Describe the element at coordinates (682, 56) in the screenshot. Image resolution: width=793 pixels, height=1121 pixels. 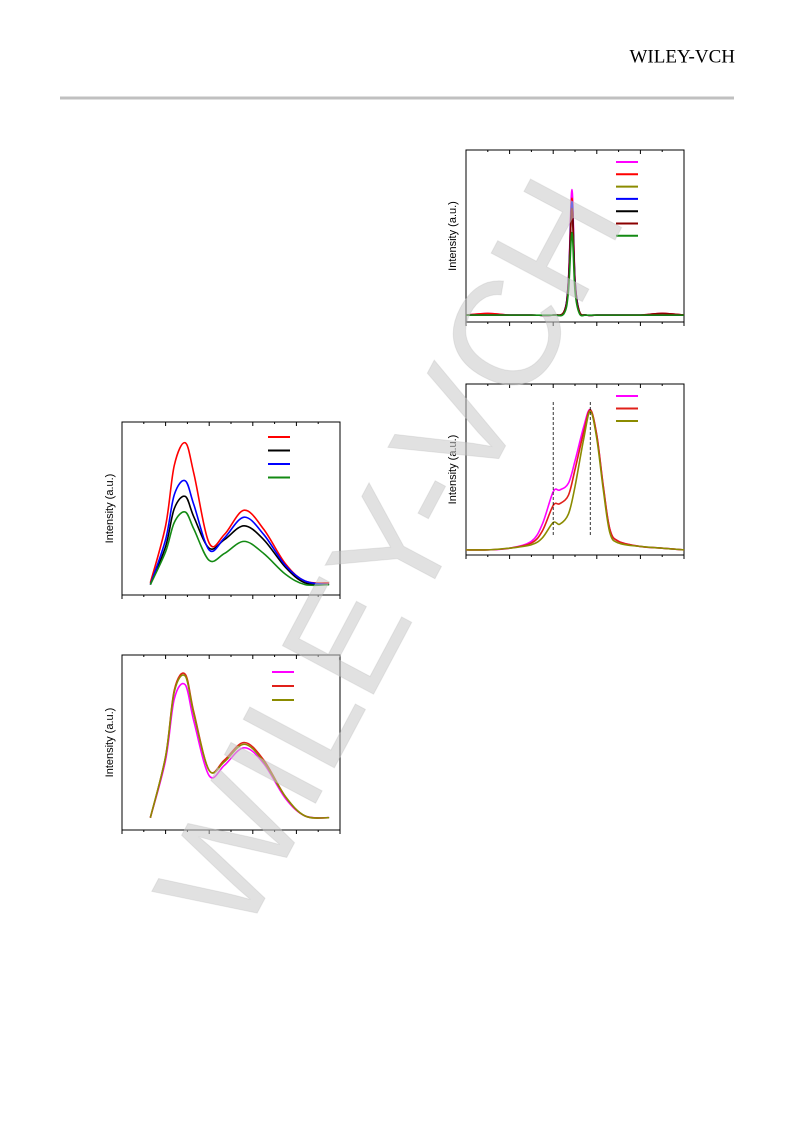
I see `brand: WILEY-VCH` at that location.